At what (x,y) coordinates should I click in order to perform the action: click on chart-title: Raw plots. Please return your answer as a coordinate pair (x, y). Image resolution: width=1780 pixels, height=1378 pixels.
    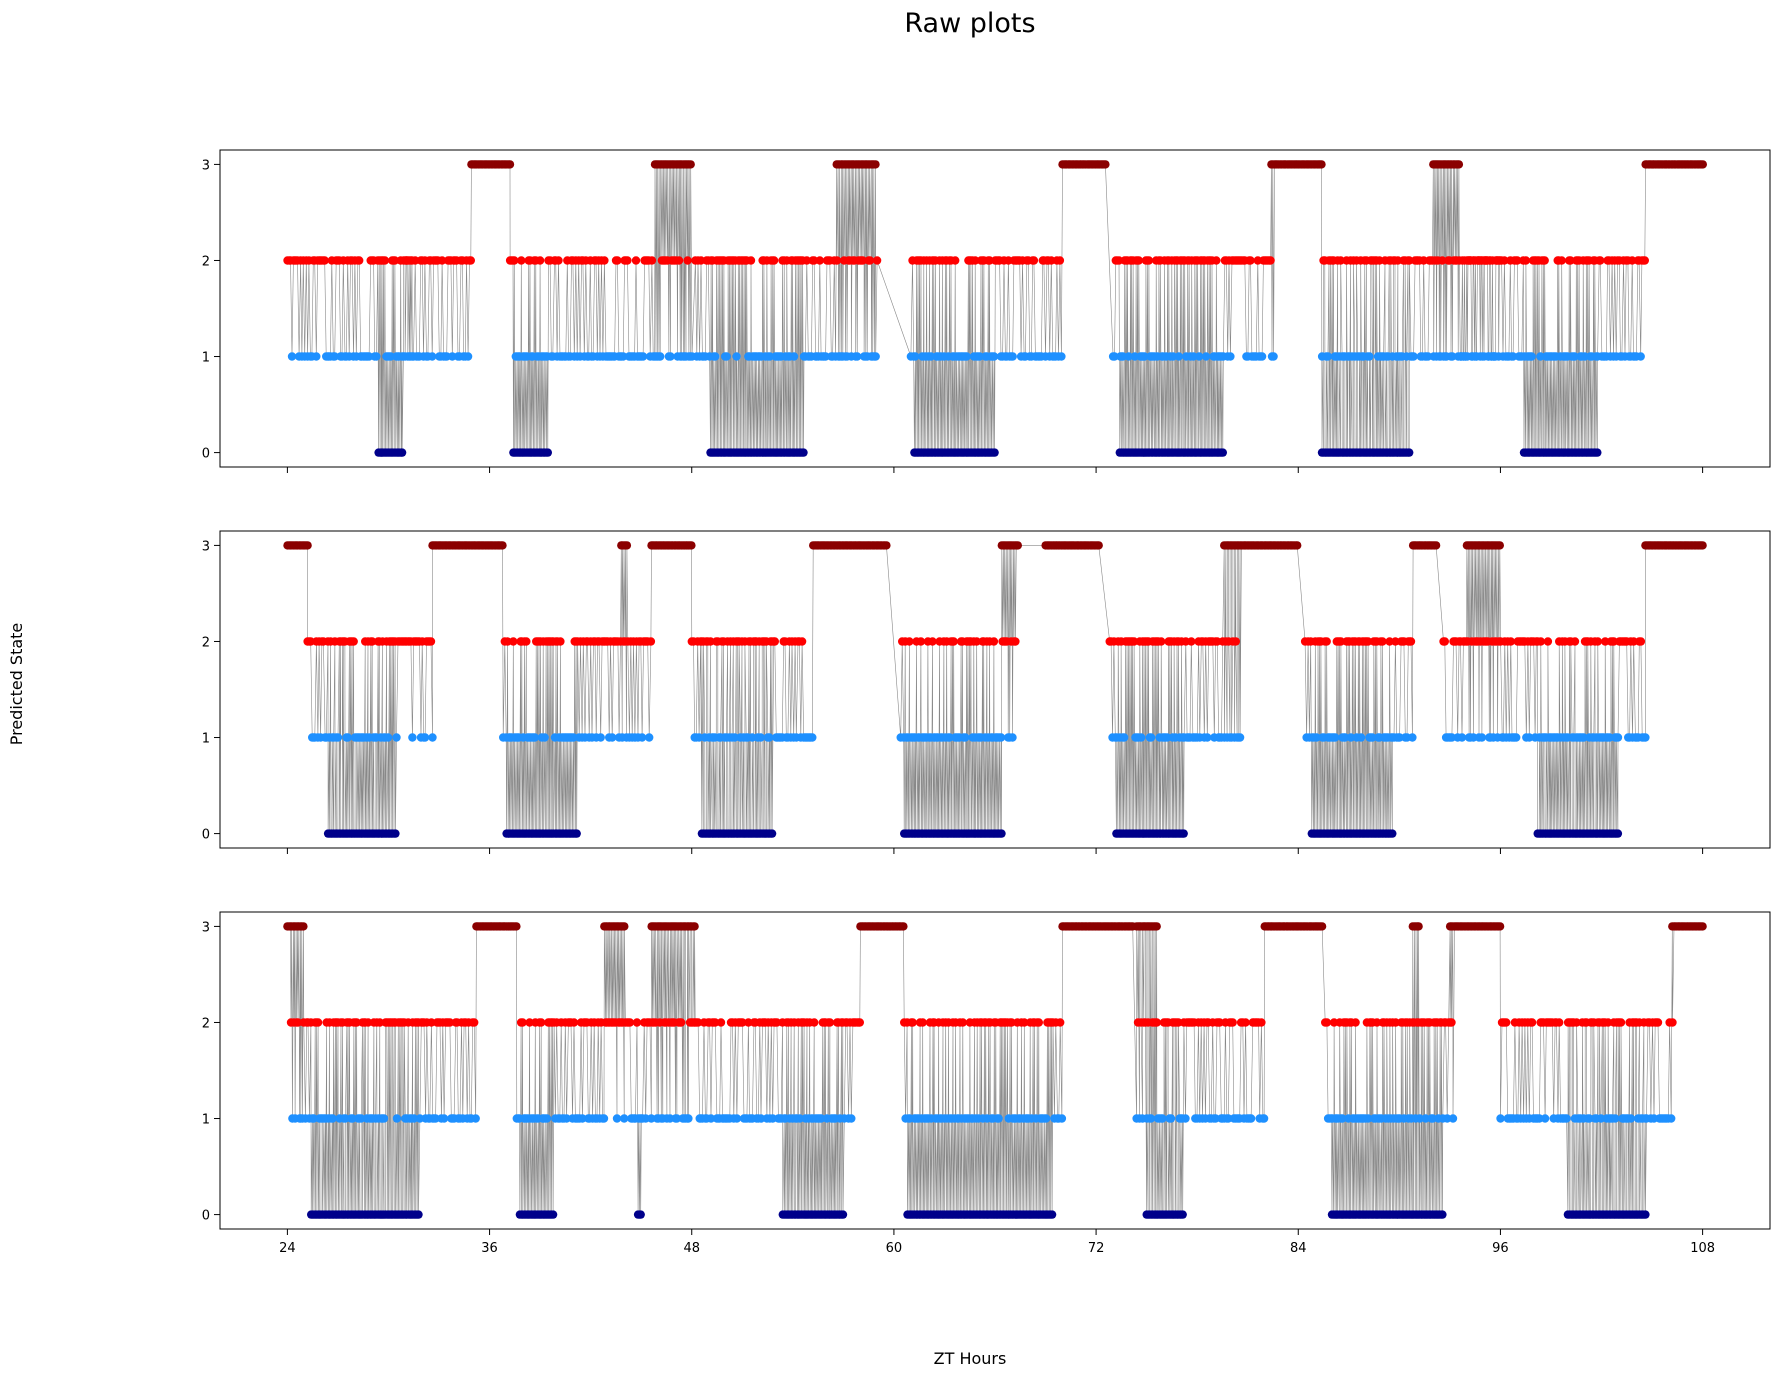
    Looking at the image, I should click on (969, 23).